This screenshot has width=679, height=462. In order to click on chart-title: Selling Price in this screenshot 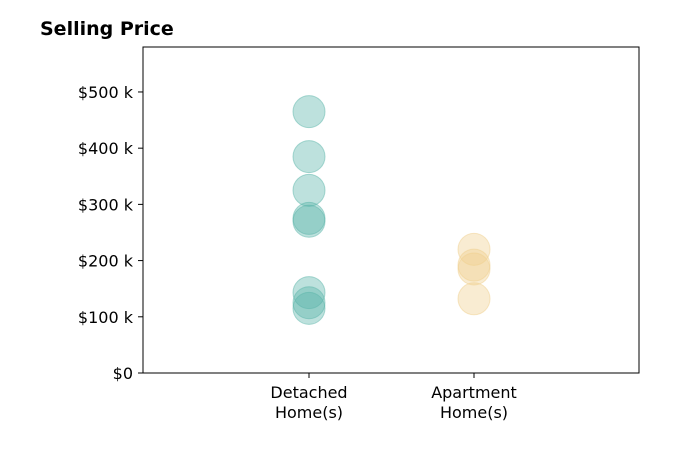, I will do `click(107, 29)`.